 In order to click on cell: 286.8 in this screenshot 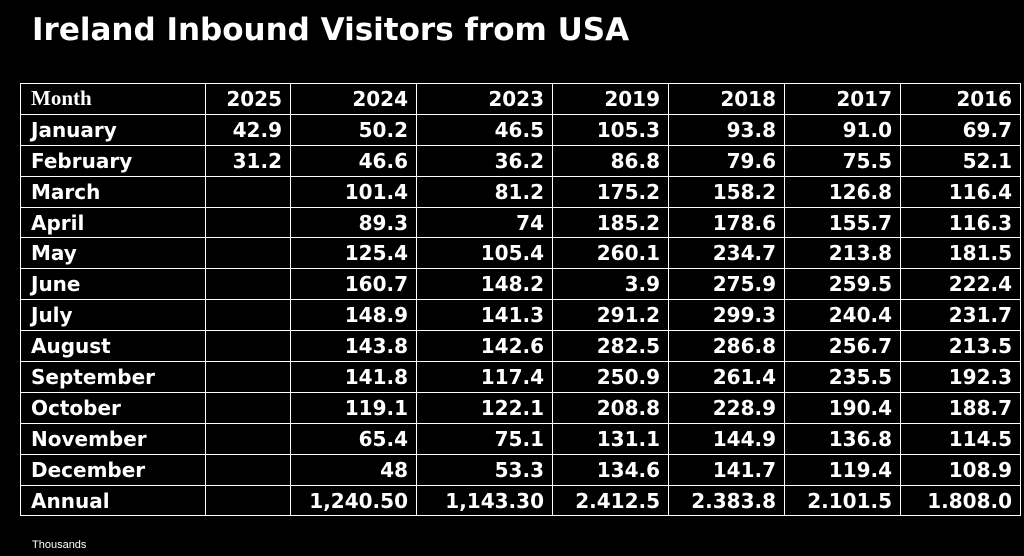, I will do `click(726, 346)`.